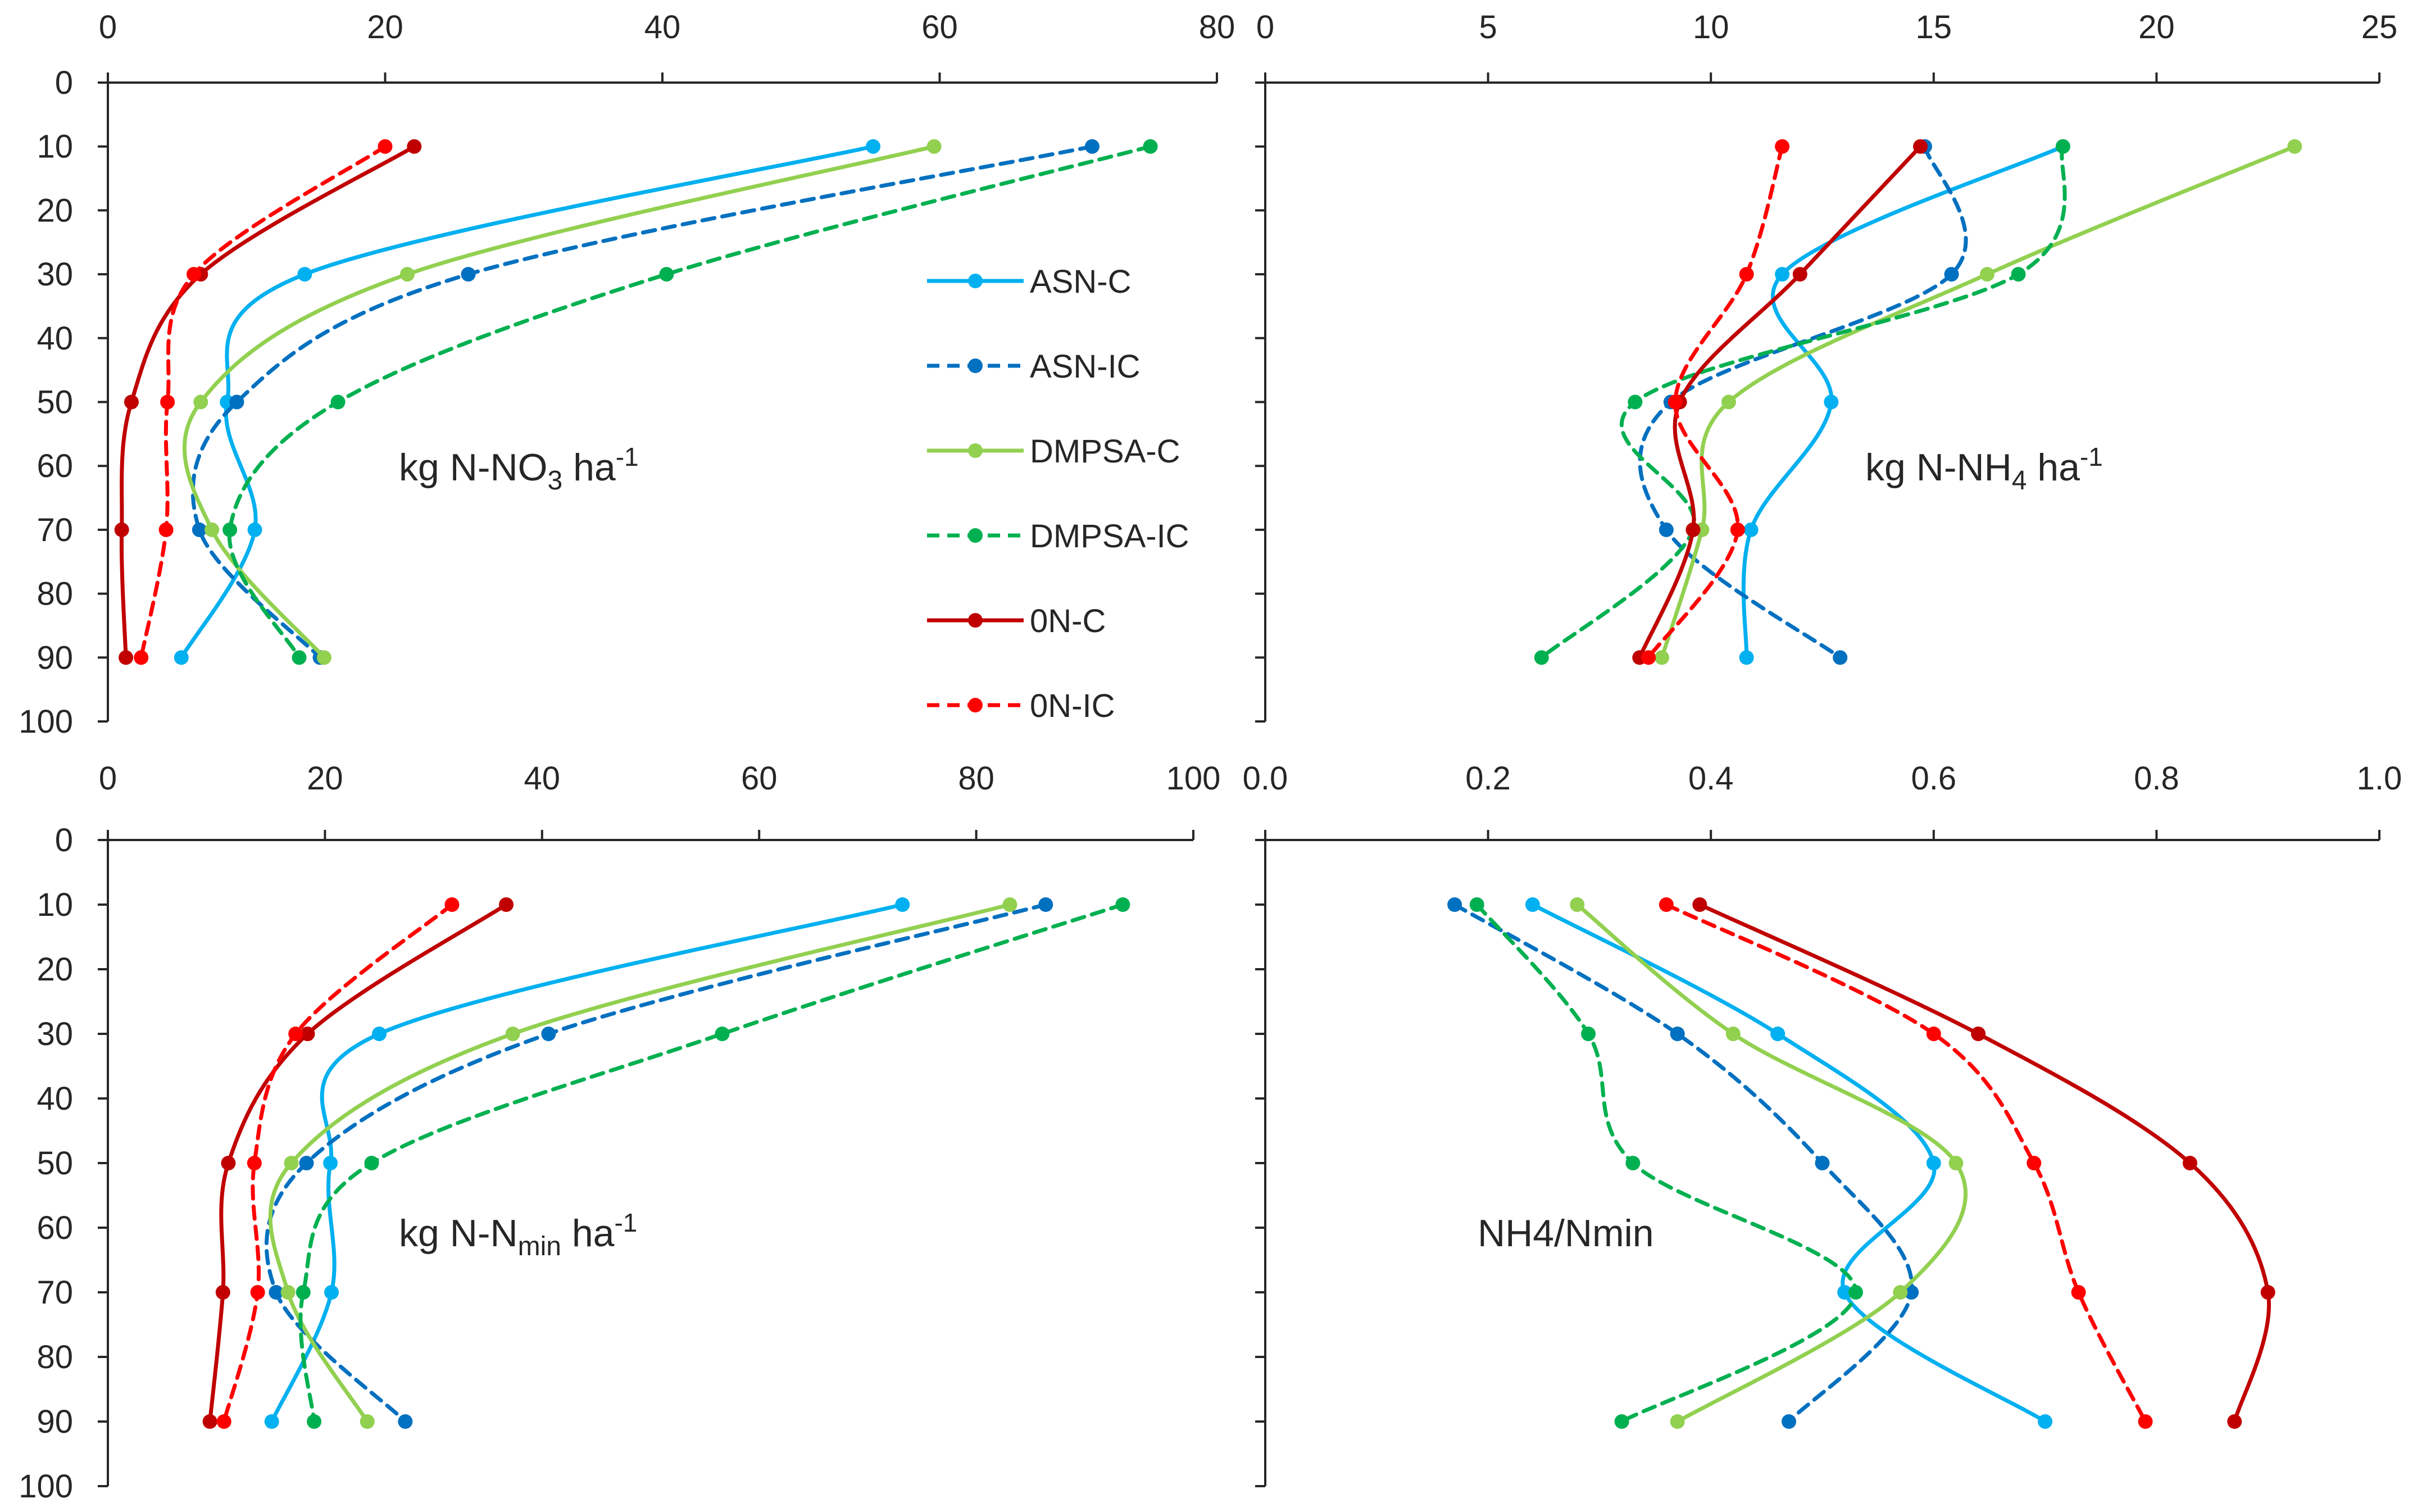 The width and height of the screenshot is (2417, 1512). What do you see at coordinates (587, 1163) in the screenshot?
I see `series-line-asn-c` at bounding box center [587, 1163].